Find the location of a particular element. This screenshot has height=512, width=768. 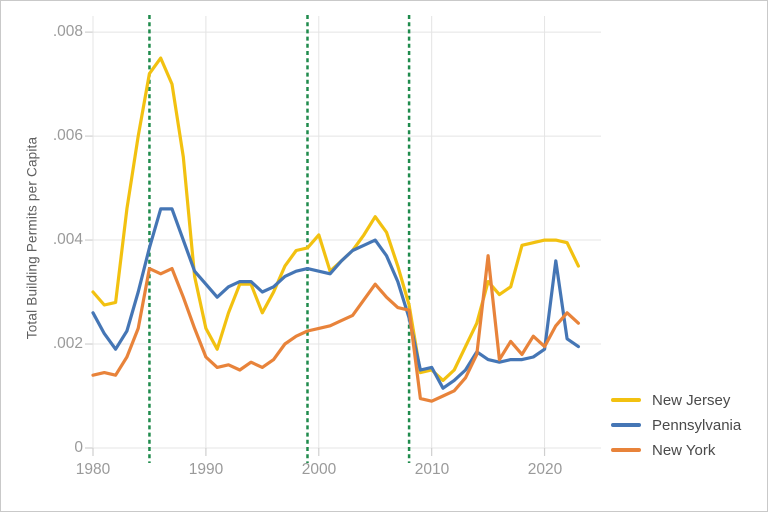

legend-label: New York is located at coordinates (684, 450).